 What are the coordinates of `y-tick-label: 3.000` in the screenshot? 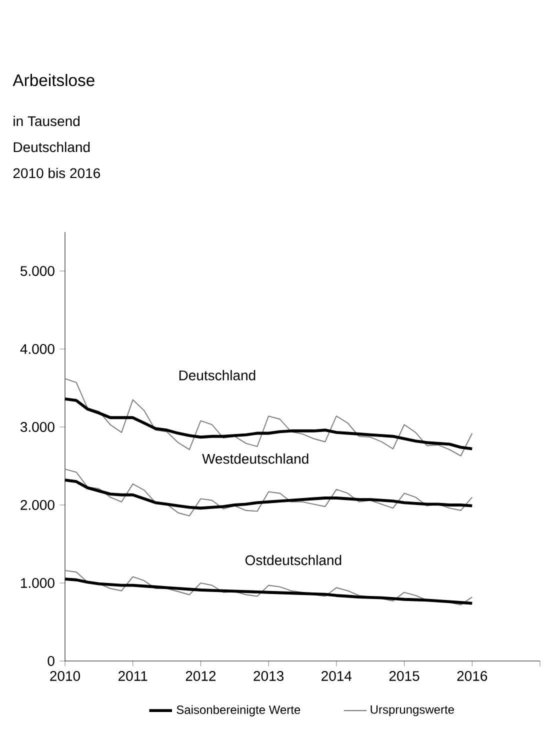 It's located at (37, 427).